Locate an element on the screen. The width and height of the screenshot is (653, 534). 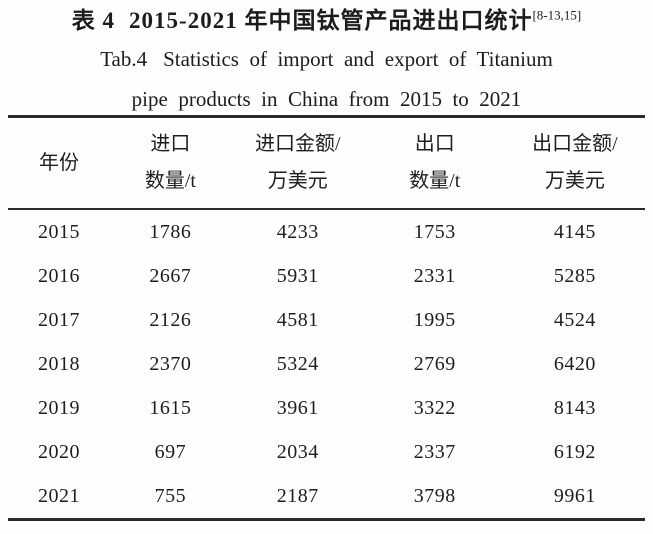
header-cell-export-value: 出口金额/ 万美元 is located at coordinates (575, 163).